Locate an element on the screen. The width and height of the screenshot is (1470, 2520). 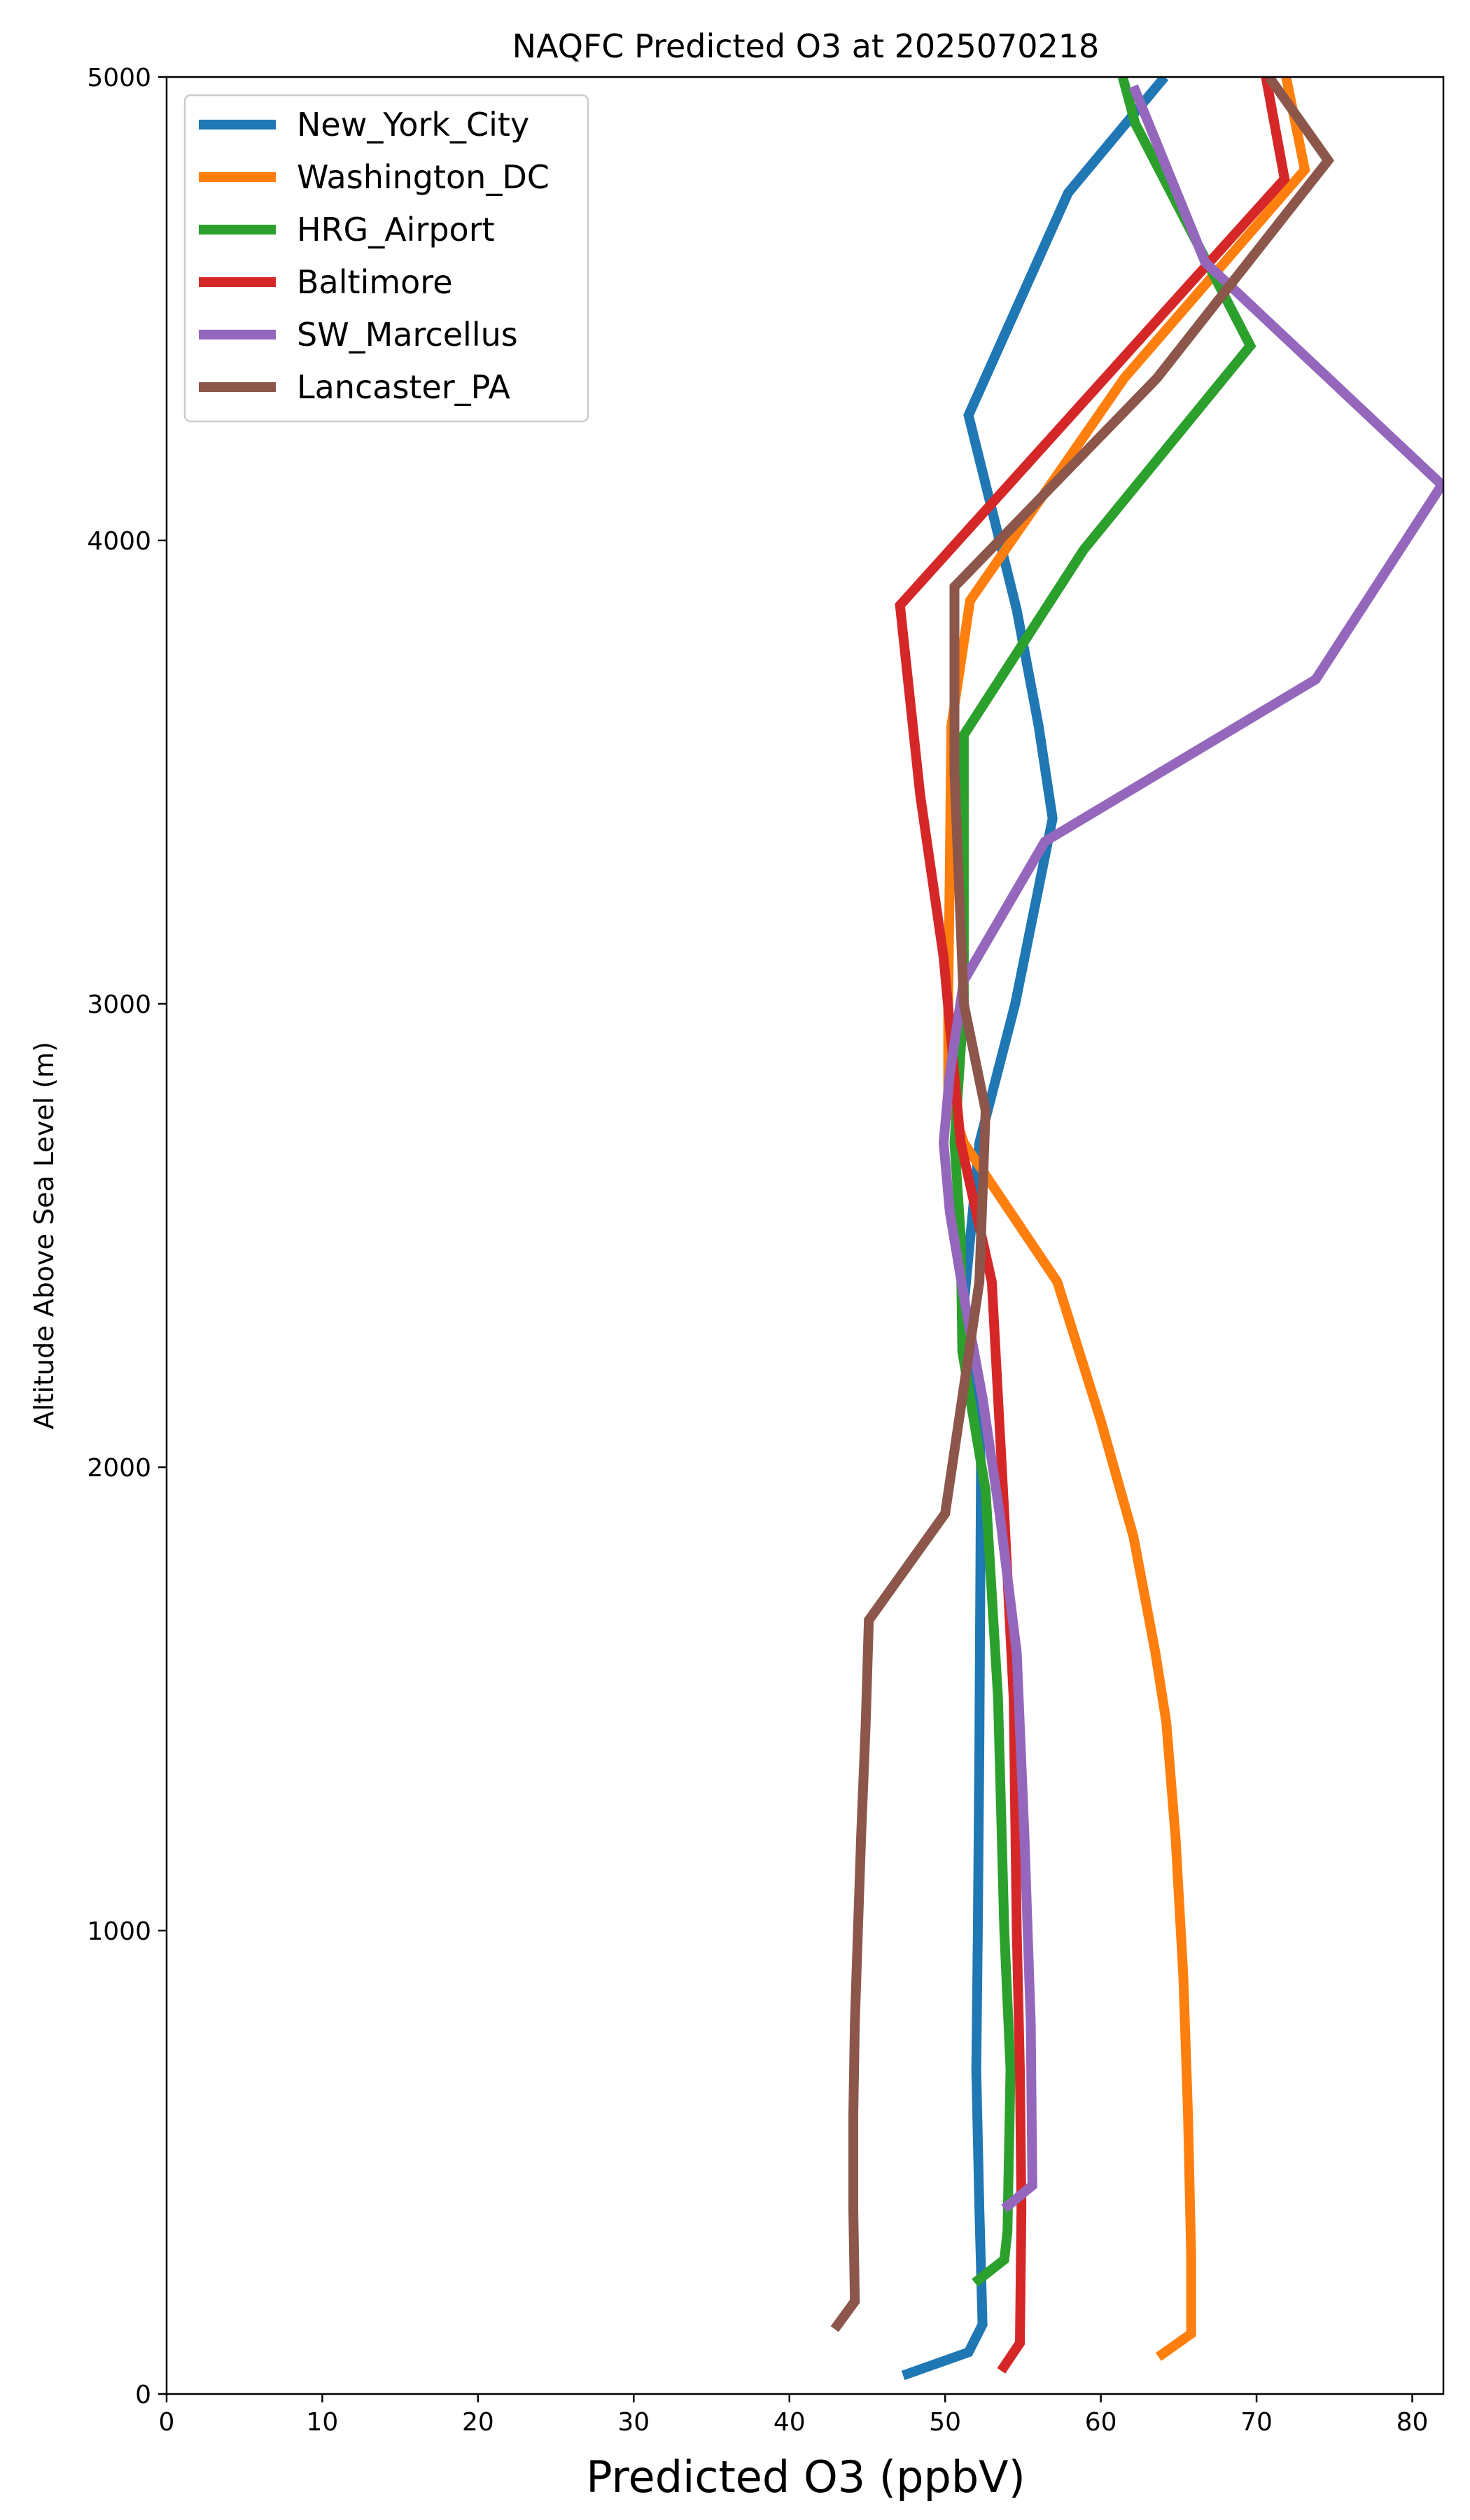
legend-label-hrg-airport: HRG_Airport is located at coordinates (396, 229).